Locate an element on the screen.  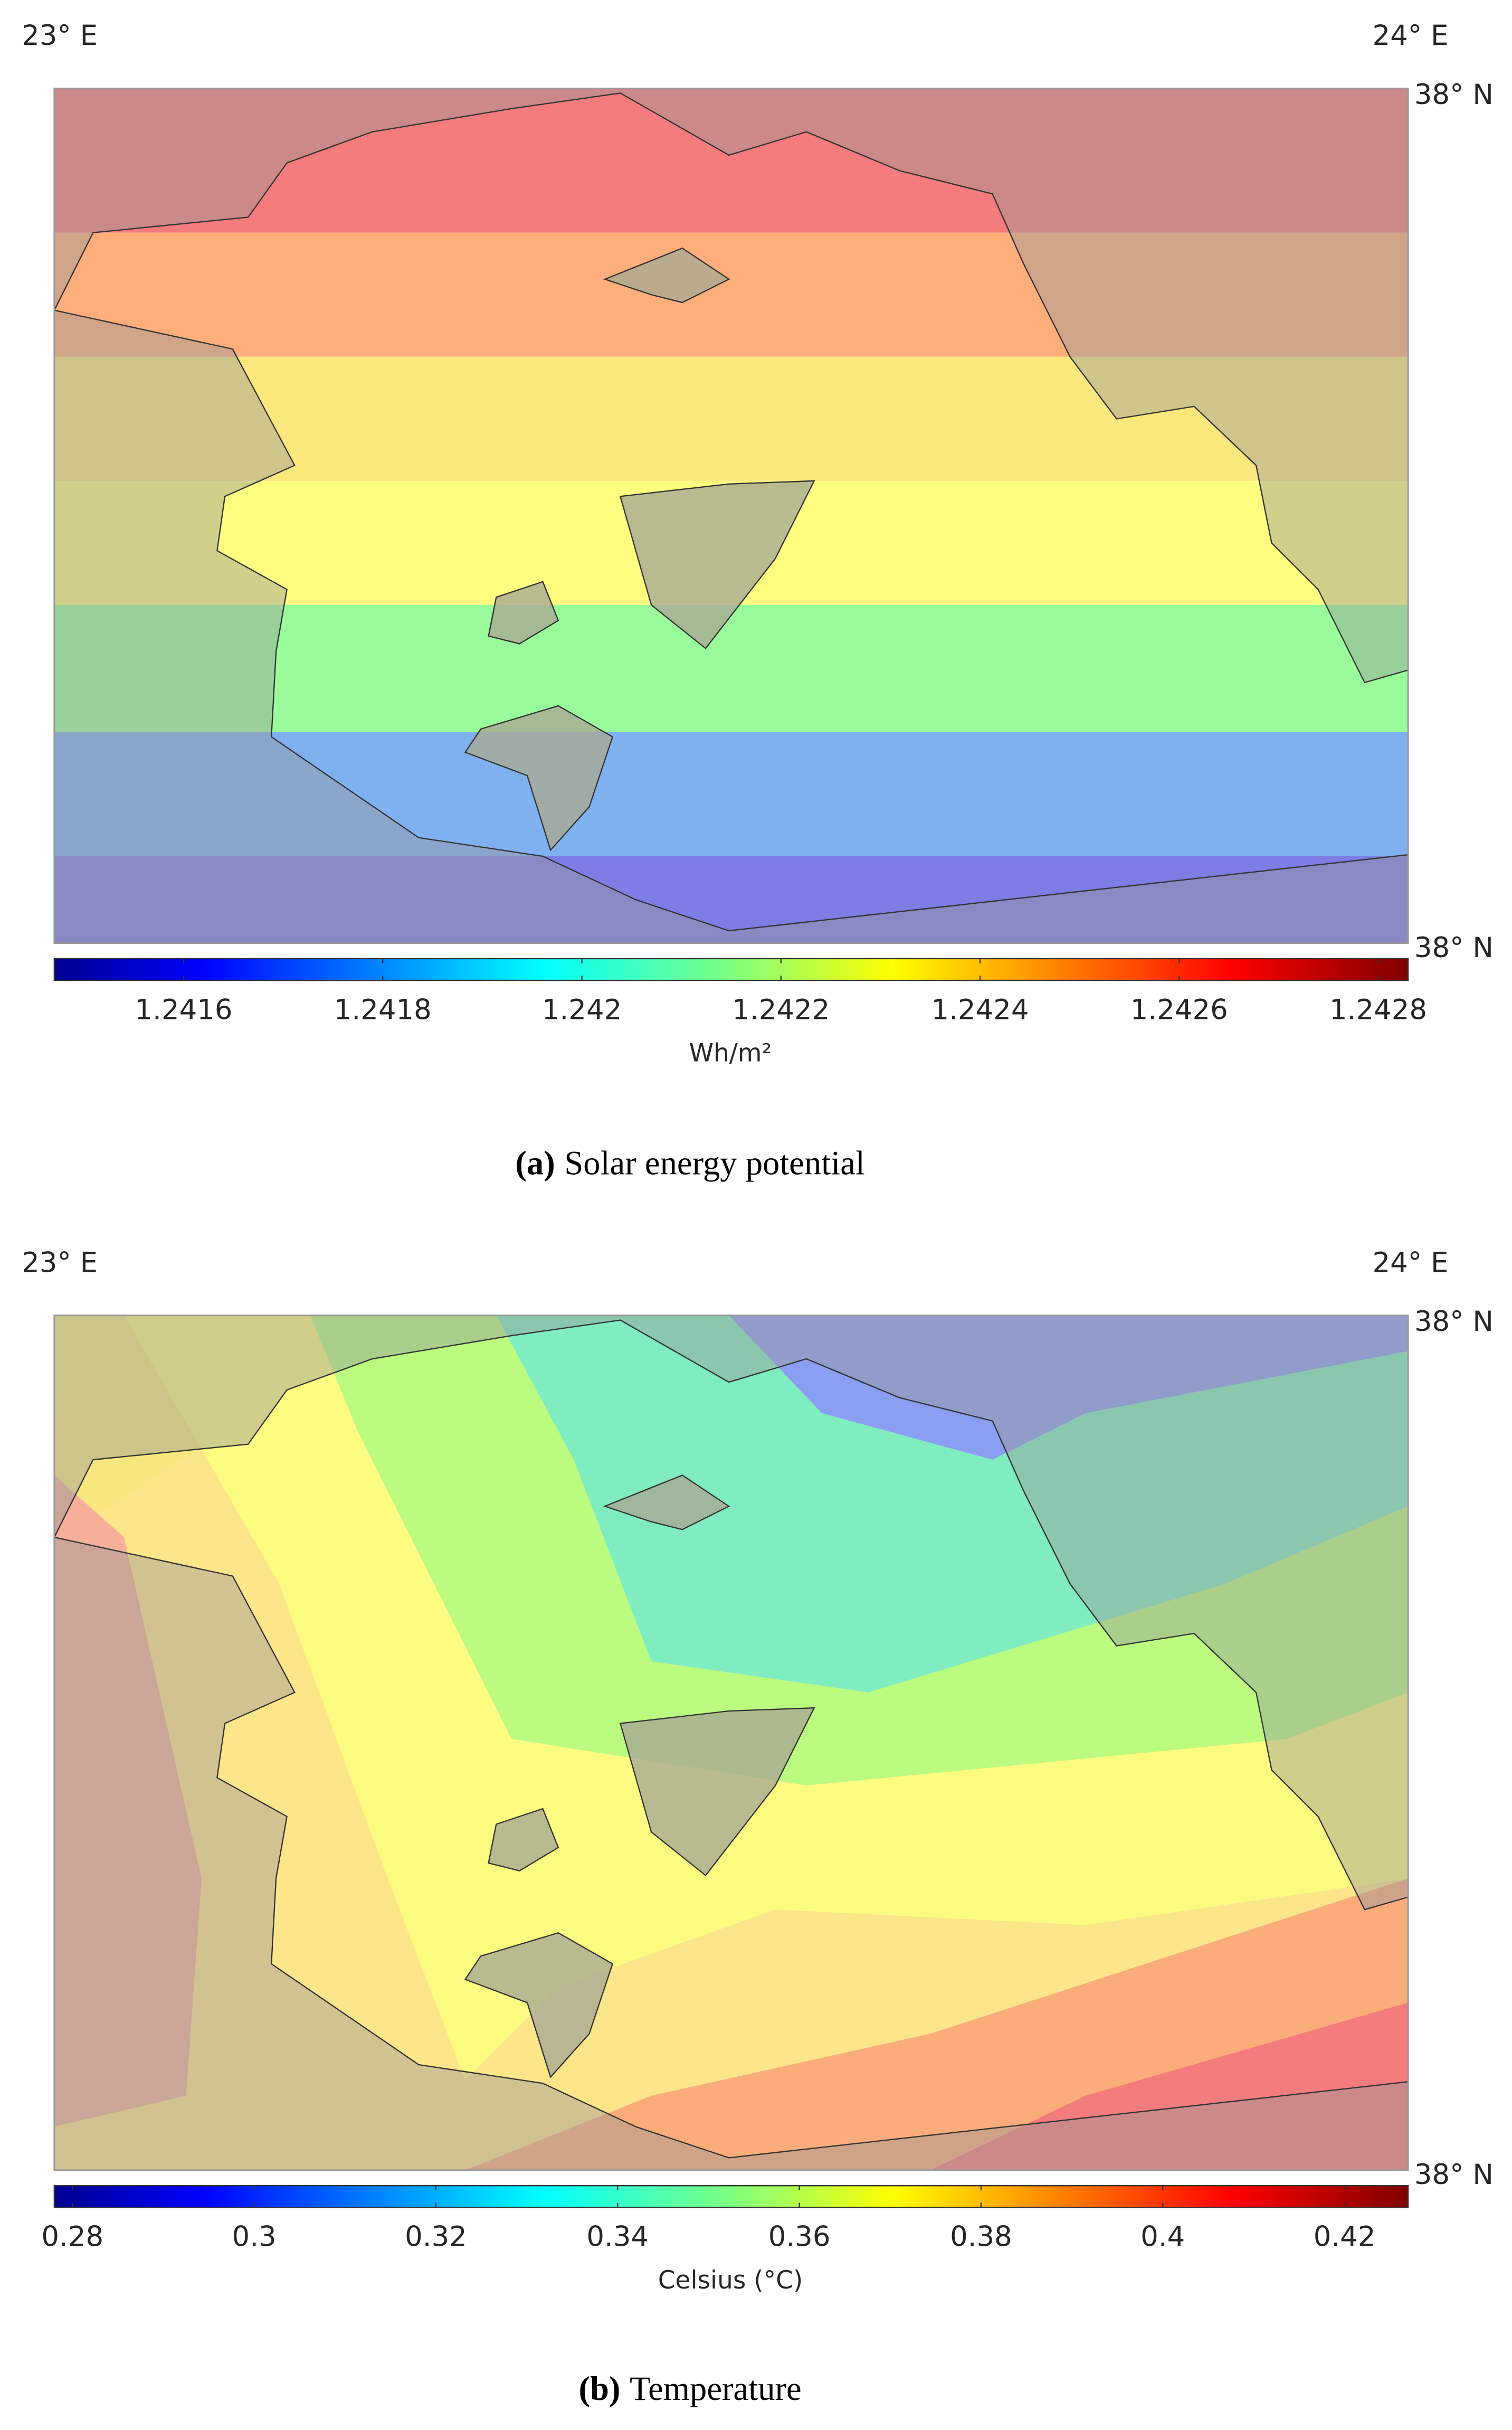
colorbar-tick-label: 1.2428 is located at coordinates (1378, 1010).